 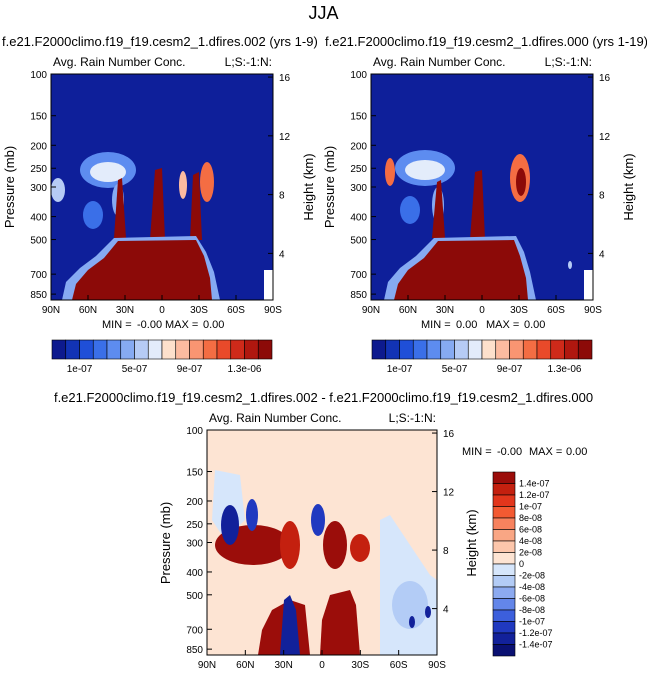 I want to click on panel-2-x-ticks: 90N 60N 30N 0 30S 60S 90S, so click(x=482, y=305).